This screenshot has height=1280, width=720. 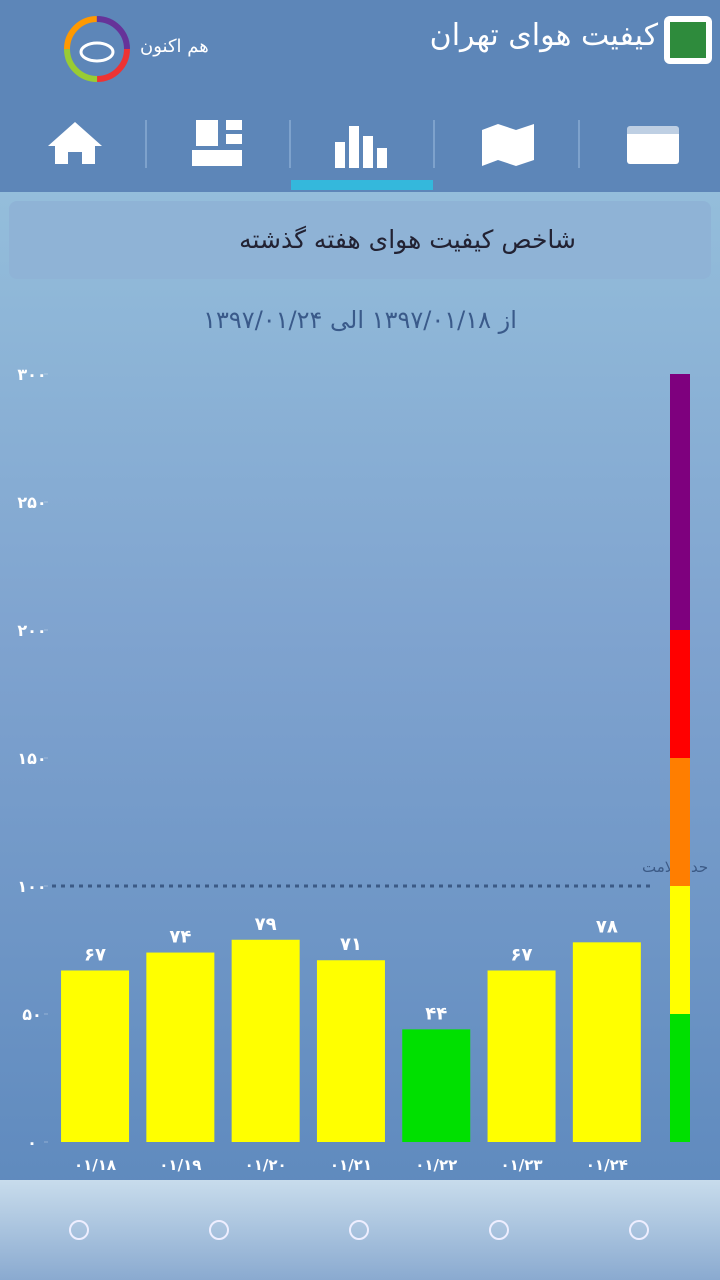 What do you see at coordinates (361, 147) in the screenshot?
I see `nav-chart` at bounding box center [361, 147].